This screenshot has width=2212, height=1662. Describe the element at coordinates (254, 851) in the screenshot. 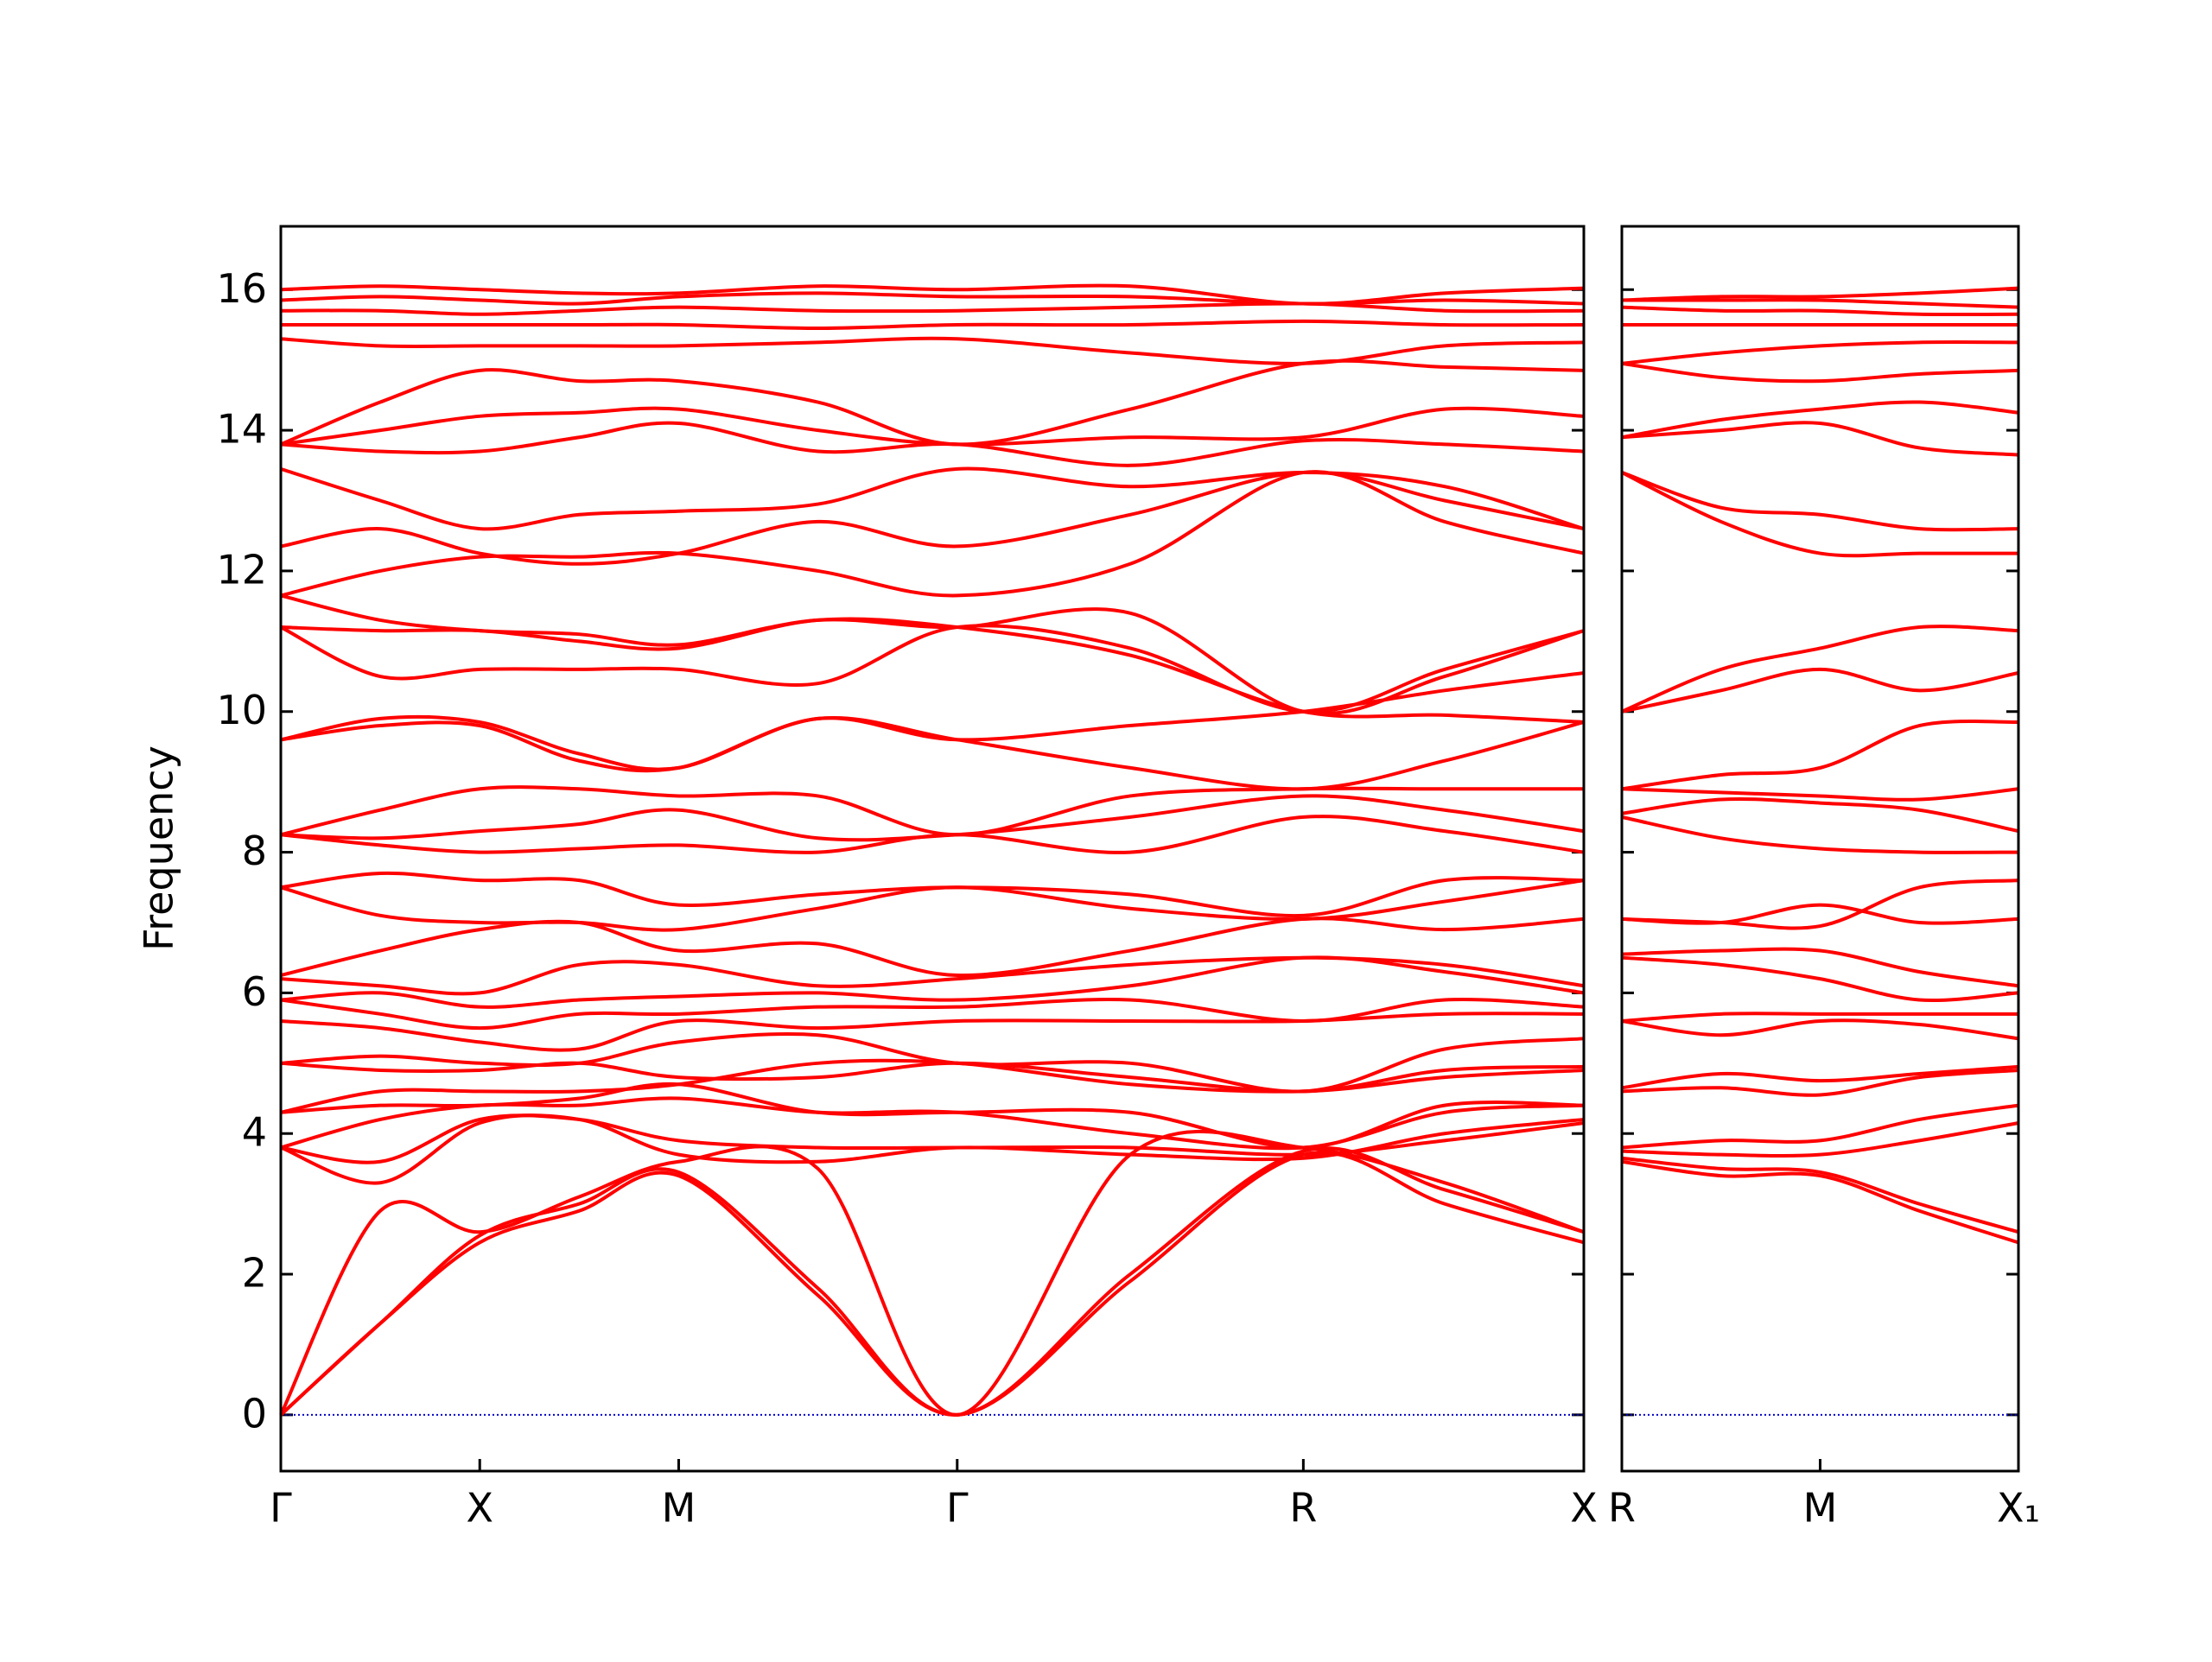

I see `y-tick-label: 8` at that location.